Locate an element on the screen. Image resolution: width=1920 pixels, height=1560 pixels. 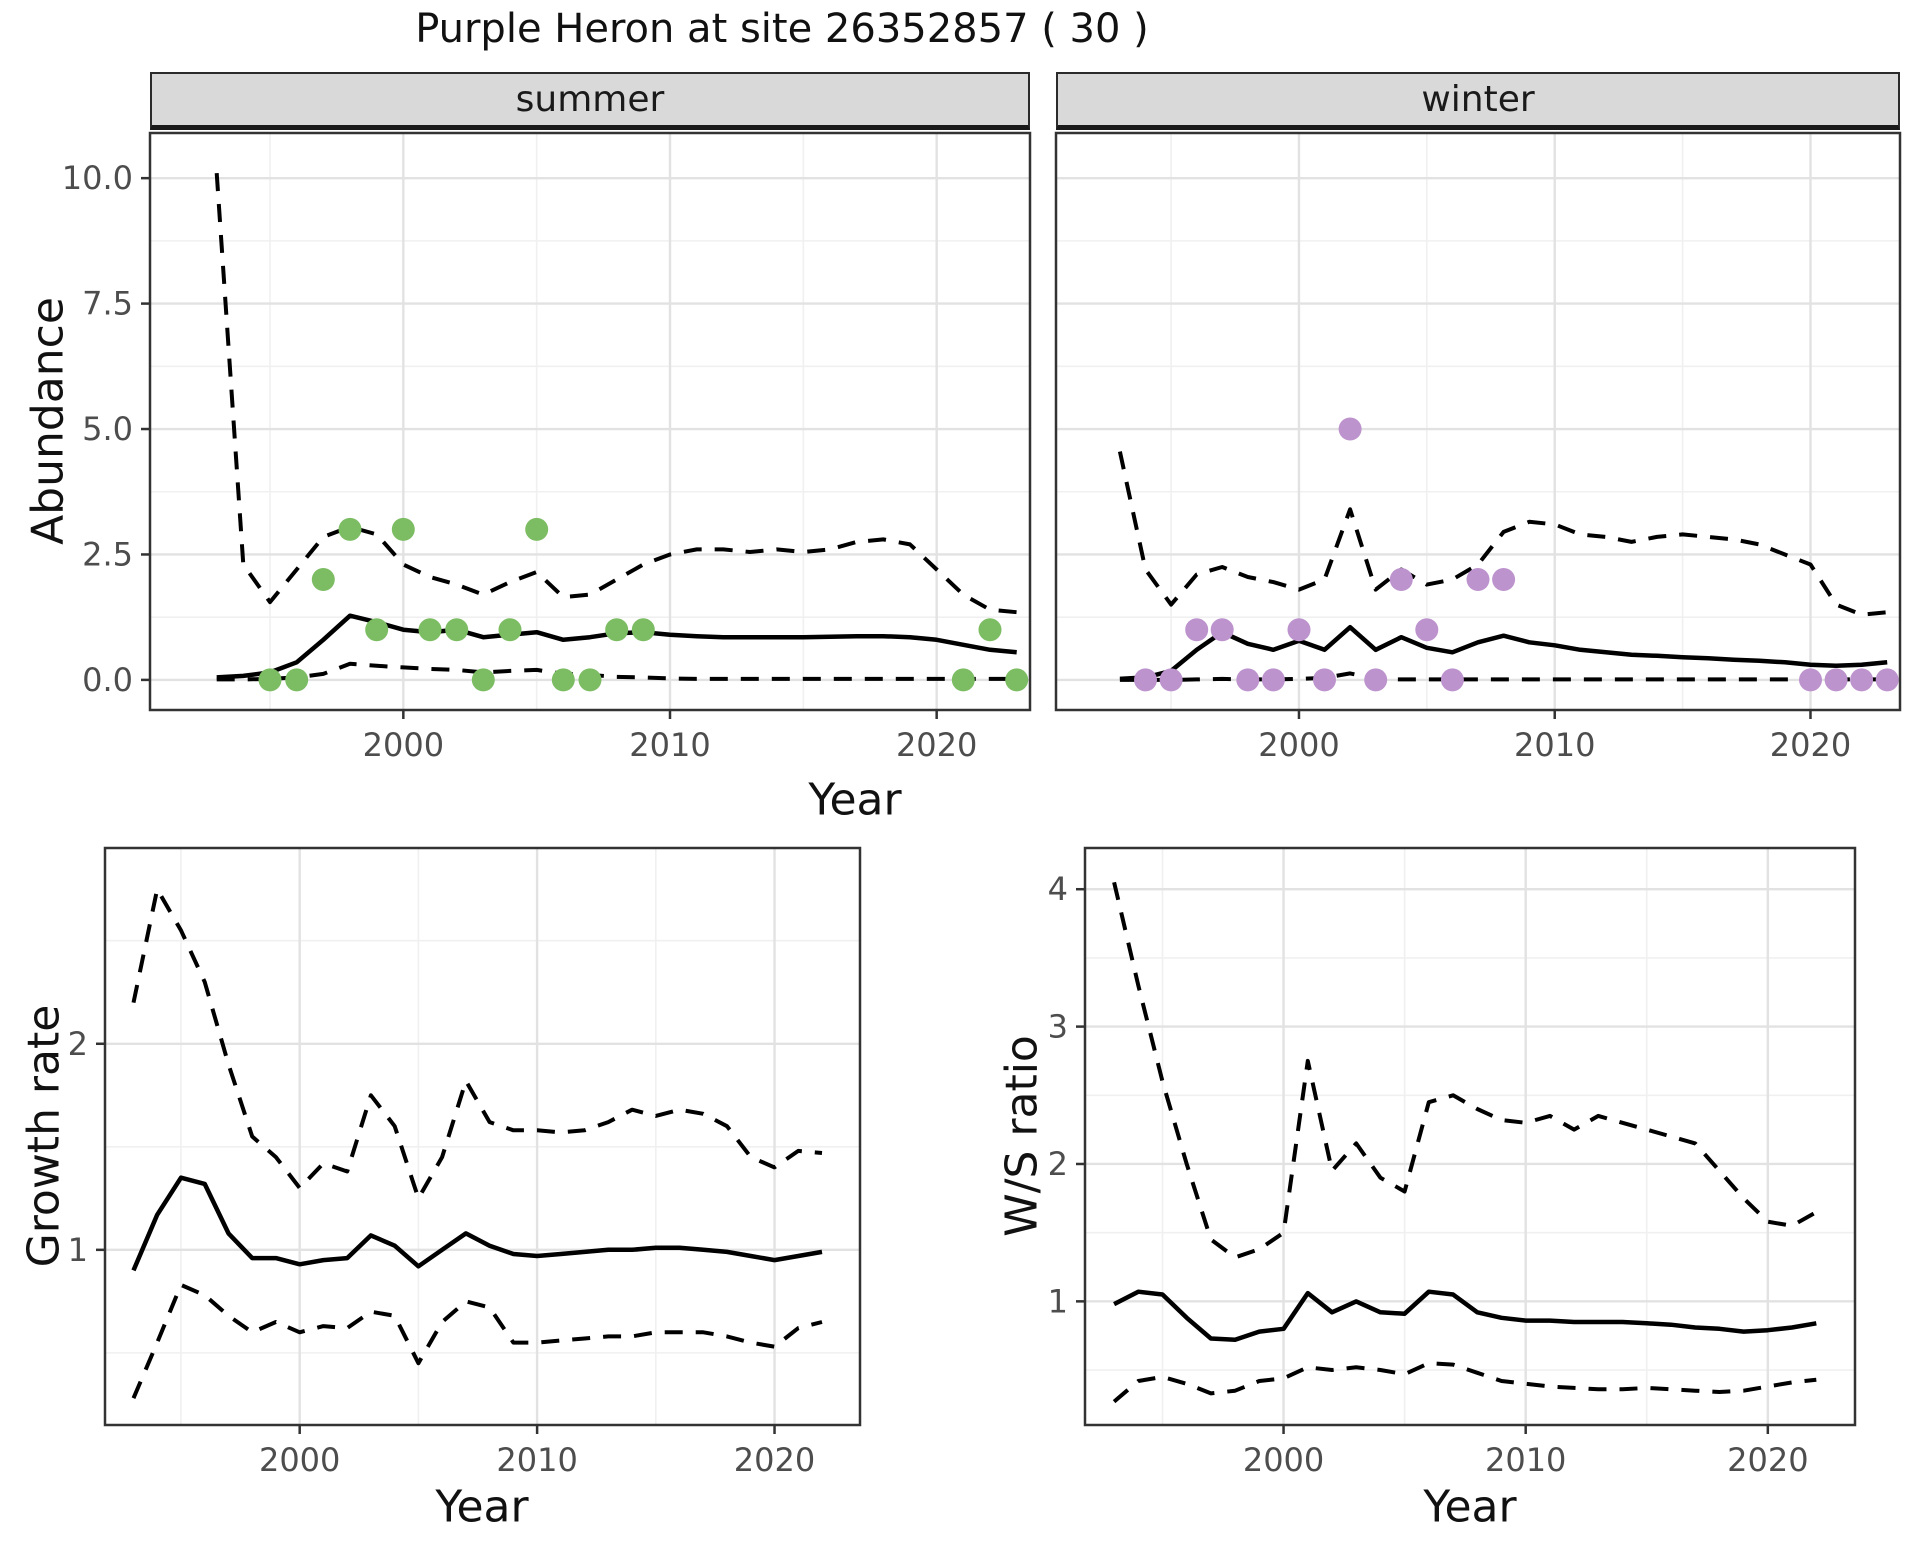
growth_rate-panel-border is located at coordinates (482, 1136).